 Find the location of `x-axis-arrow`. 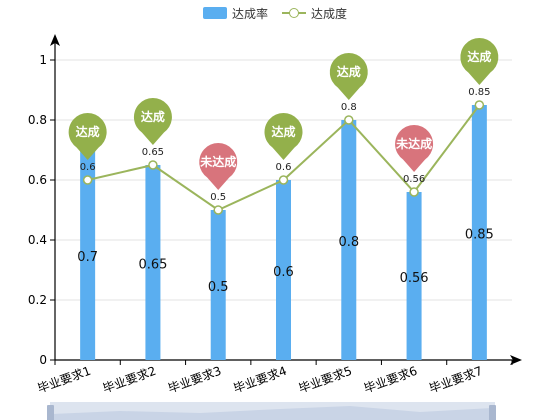

x-axis-arrow is located at coordinates (516, 360).